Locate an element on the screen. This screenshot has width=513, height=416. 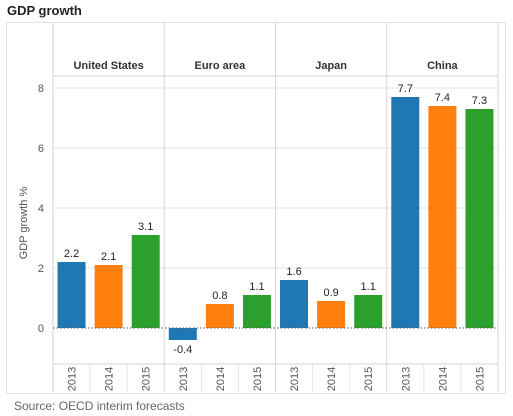
y-tick-label: 8 is located at coordinates (41, 89).